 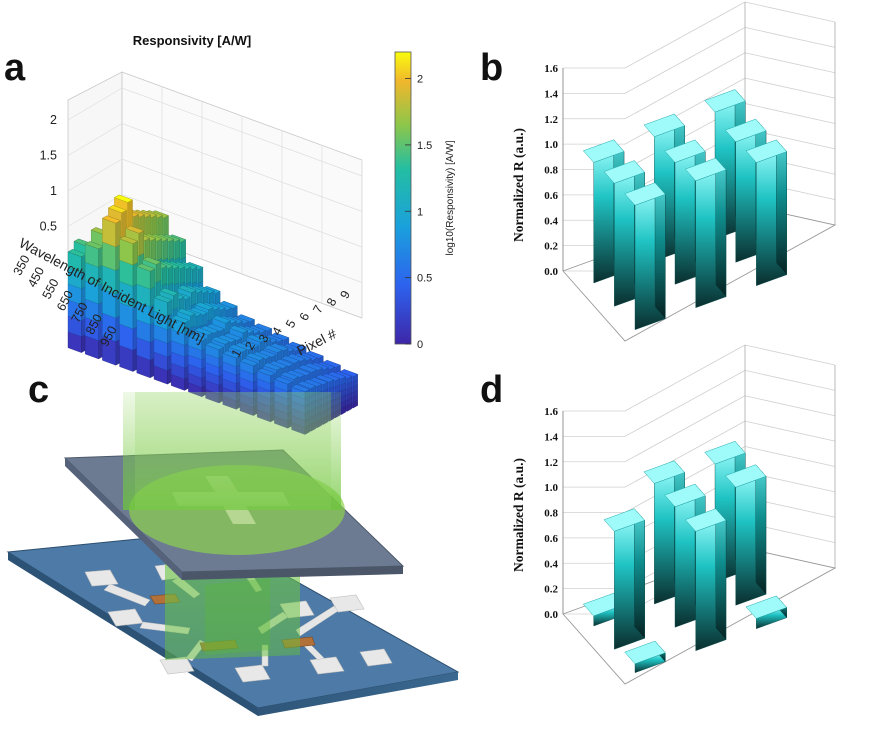 I want to click on bar-d-r3c3, so click(x=766, y=612).